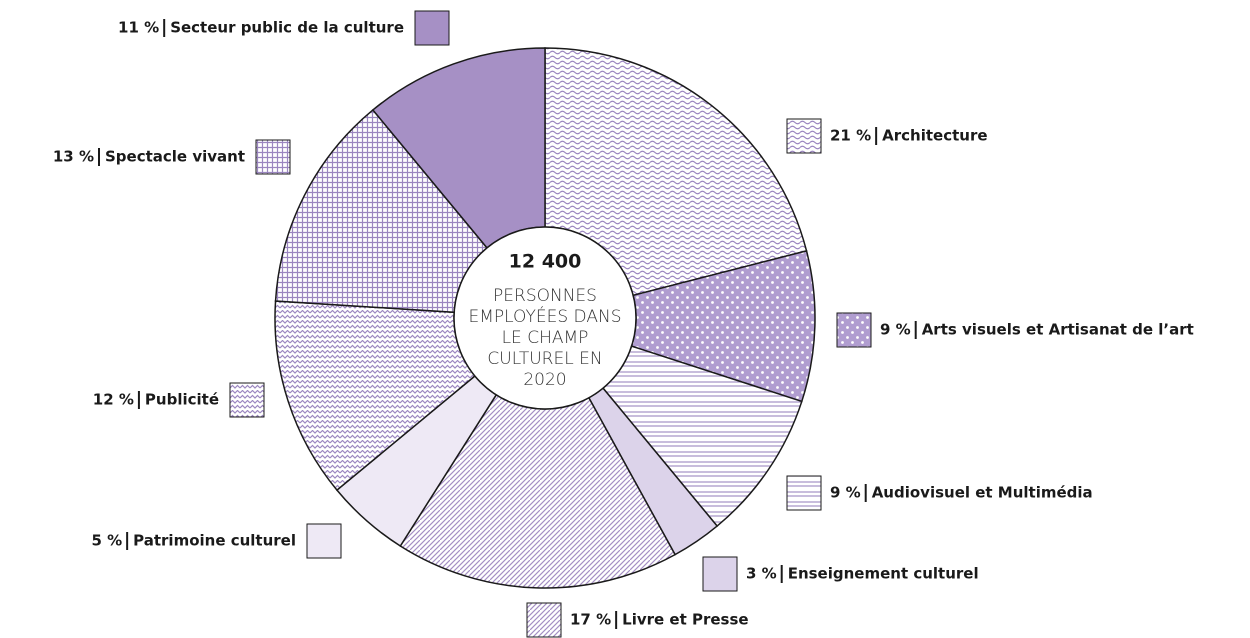 This screenshot has height=638, width=1250. What do you see at coordinates (685, 620) in the screenshot?
I see `legend-label: Livre et Presse` at bounding box center [685, 620].